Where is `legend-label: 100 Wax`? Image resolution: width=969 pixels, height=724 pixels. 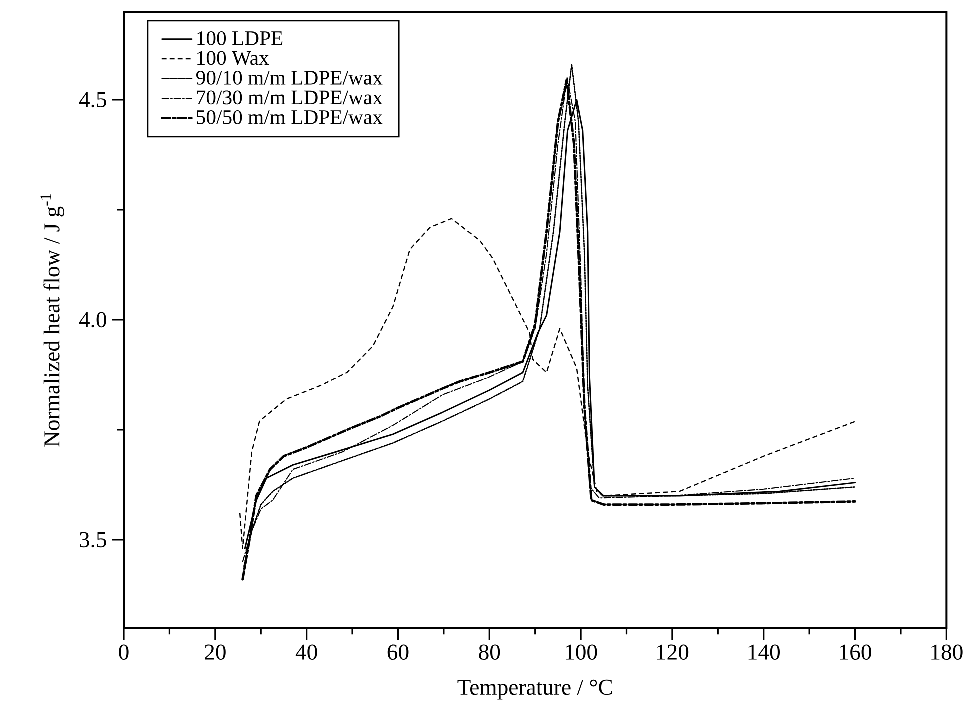 legend-label: 100 Wax is located at coordinates (234, 58).